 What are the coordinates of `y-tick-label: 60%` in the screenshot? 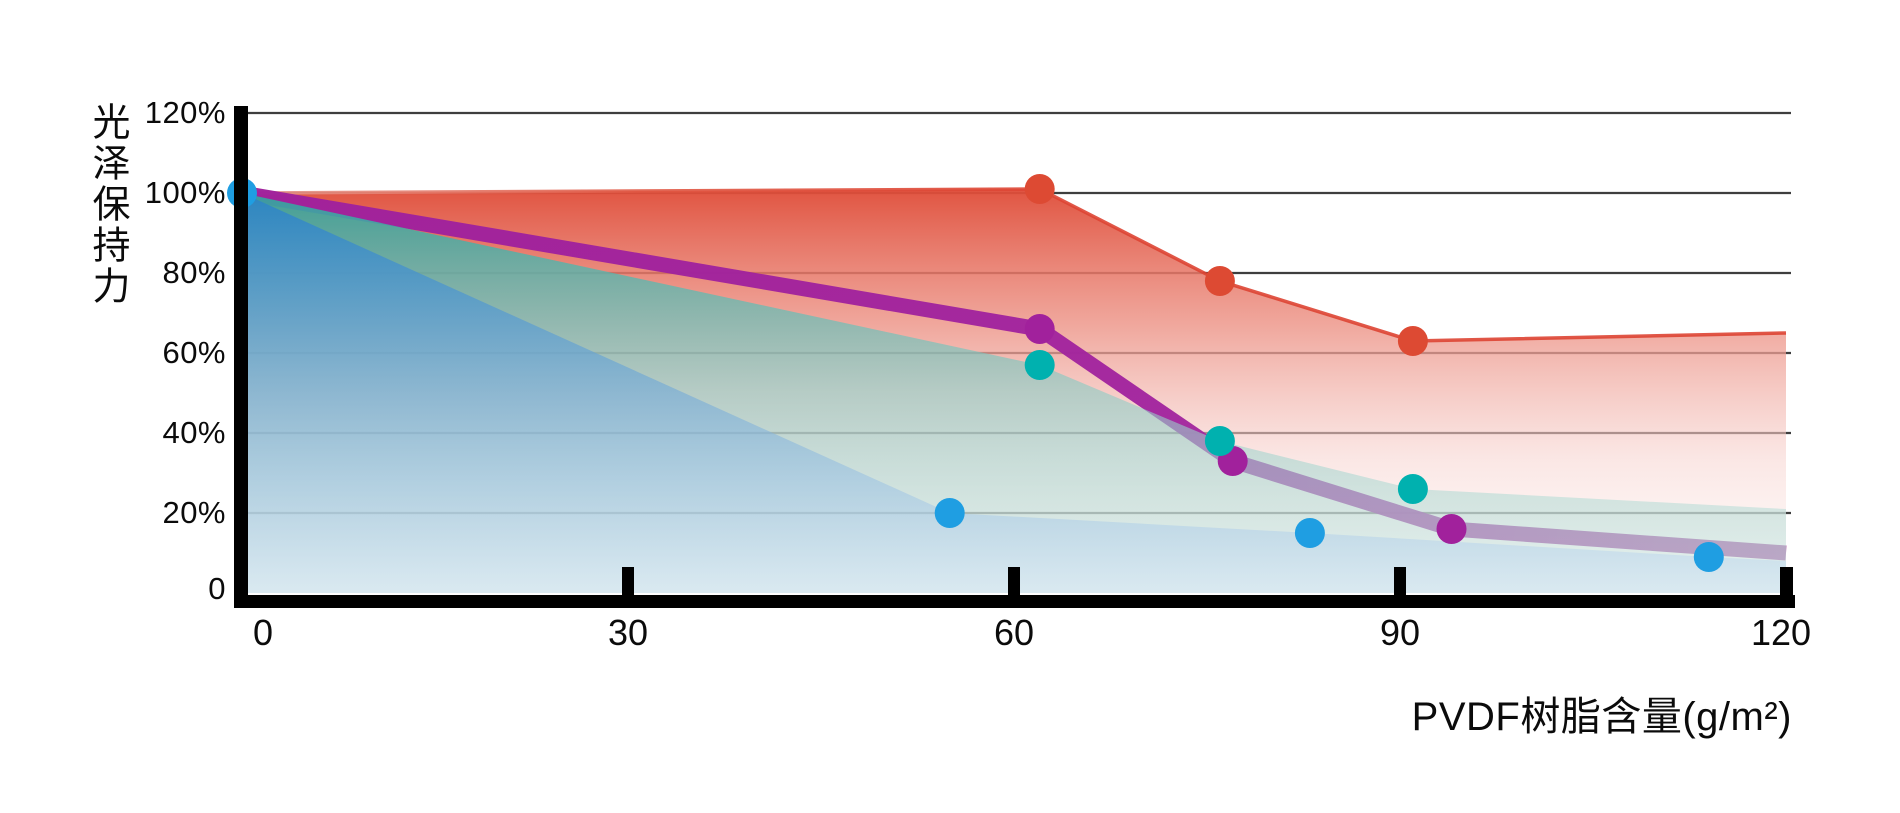 It's located at (194, 352).